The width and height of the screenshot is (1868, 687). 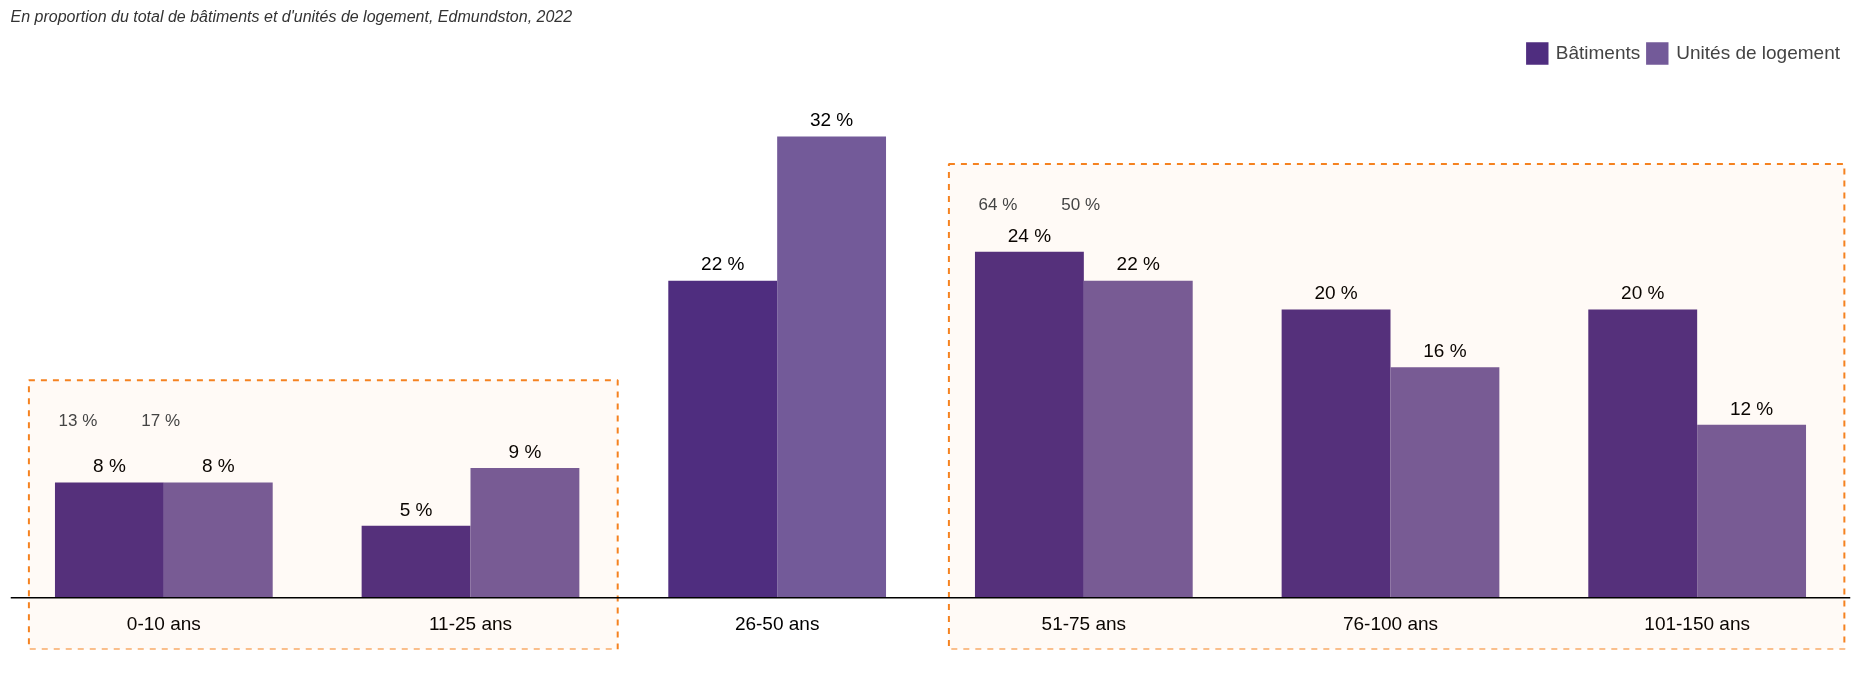 I want to click on annotation: 17 %, so click(x=161, y=421).